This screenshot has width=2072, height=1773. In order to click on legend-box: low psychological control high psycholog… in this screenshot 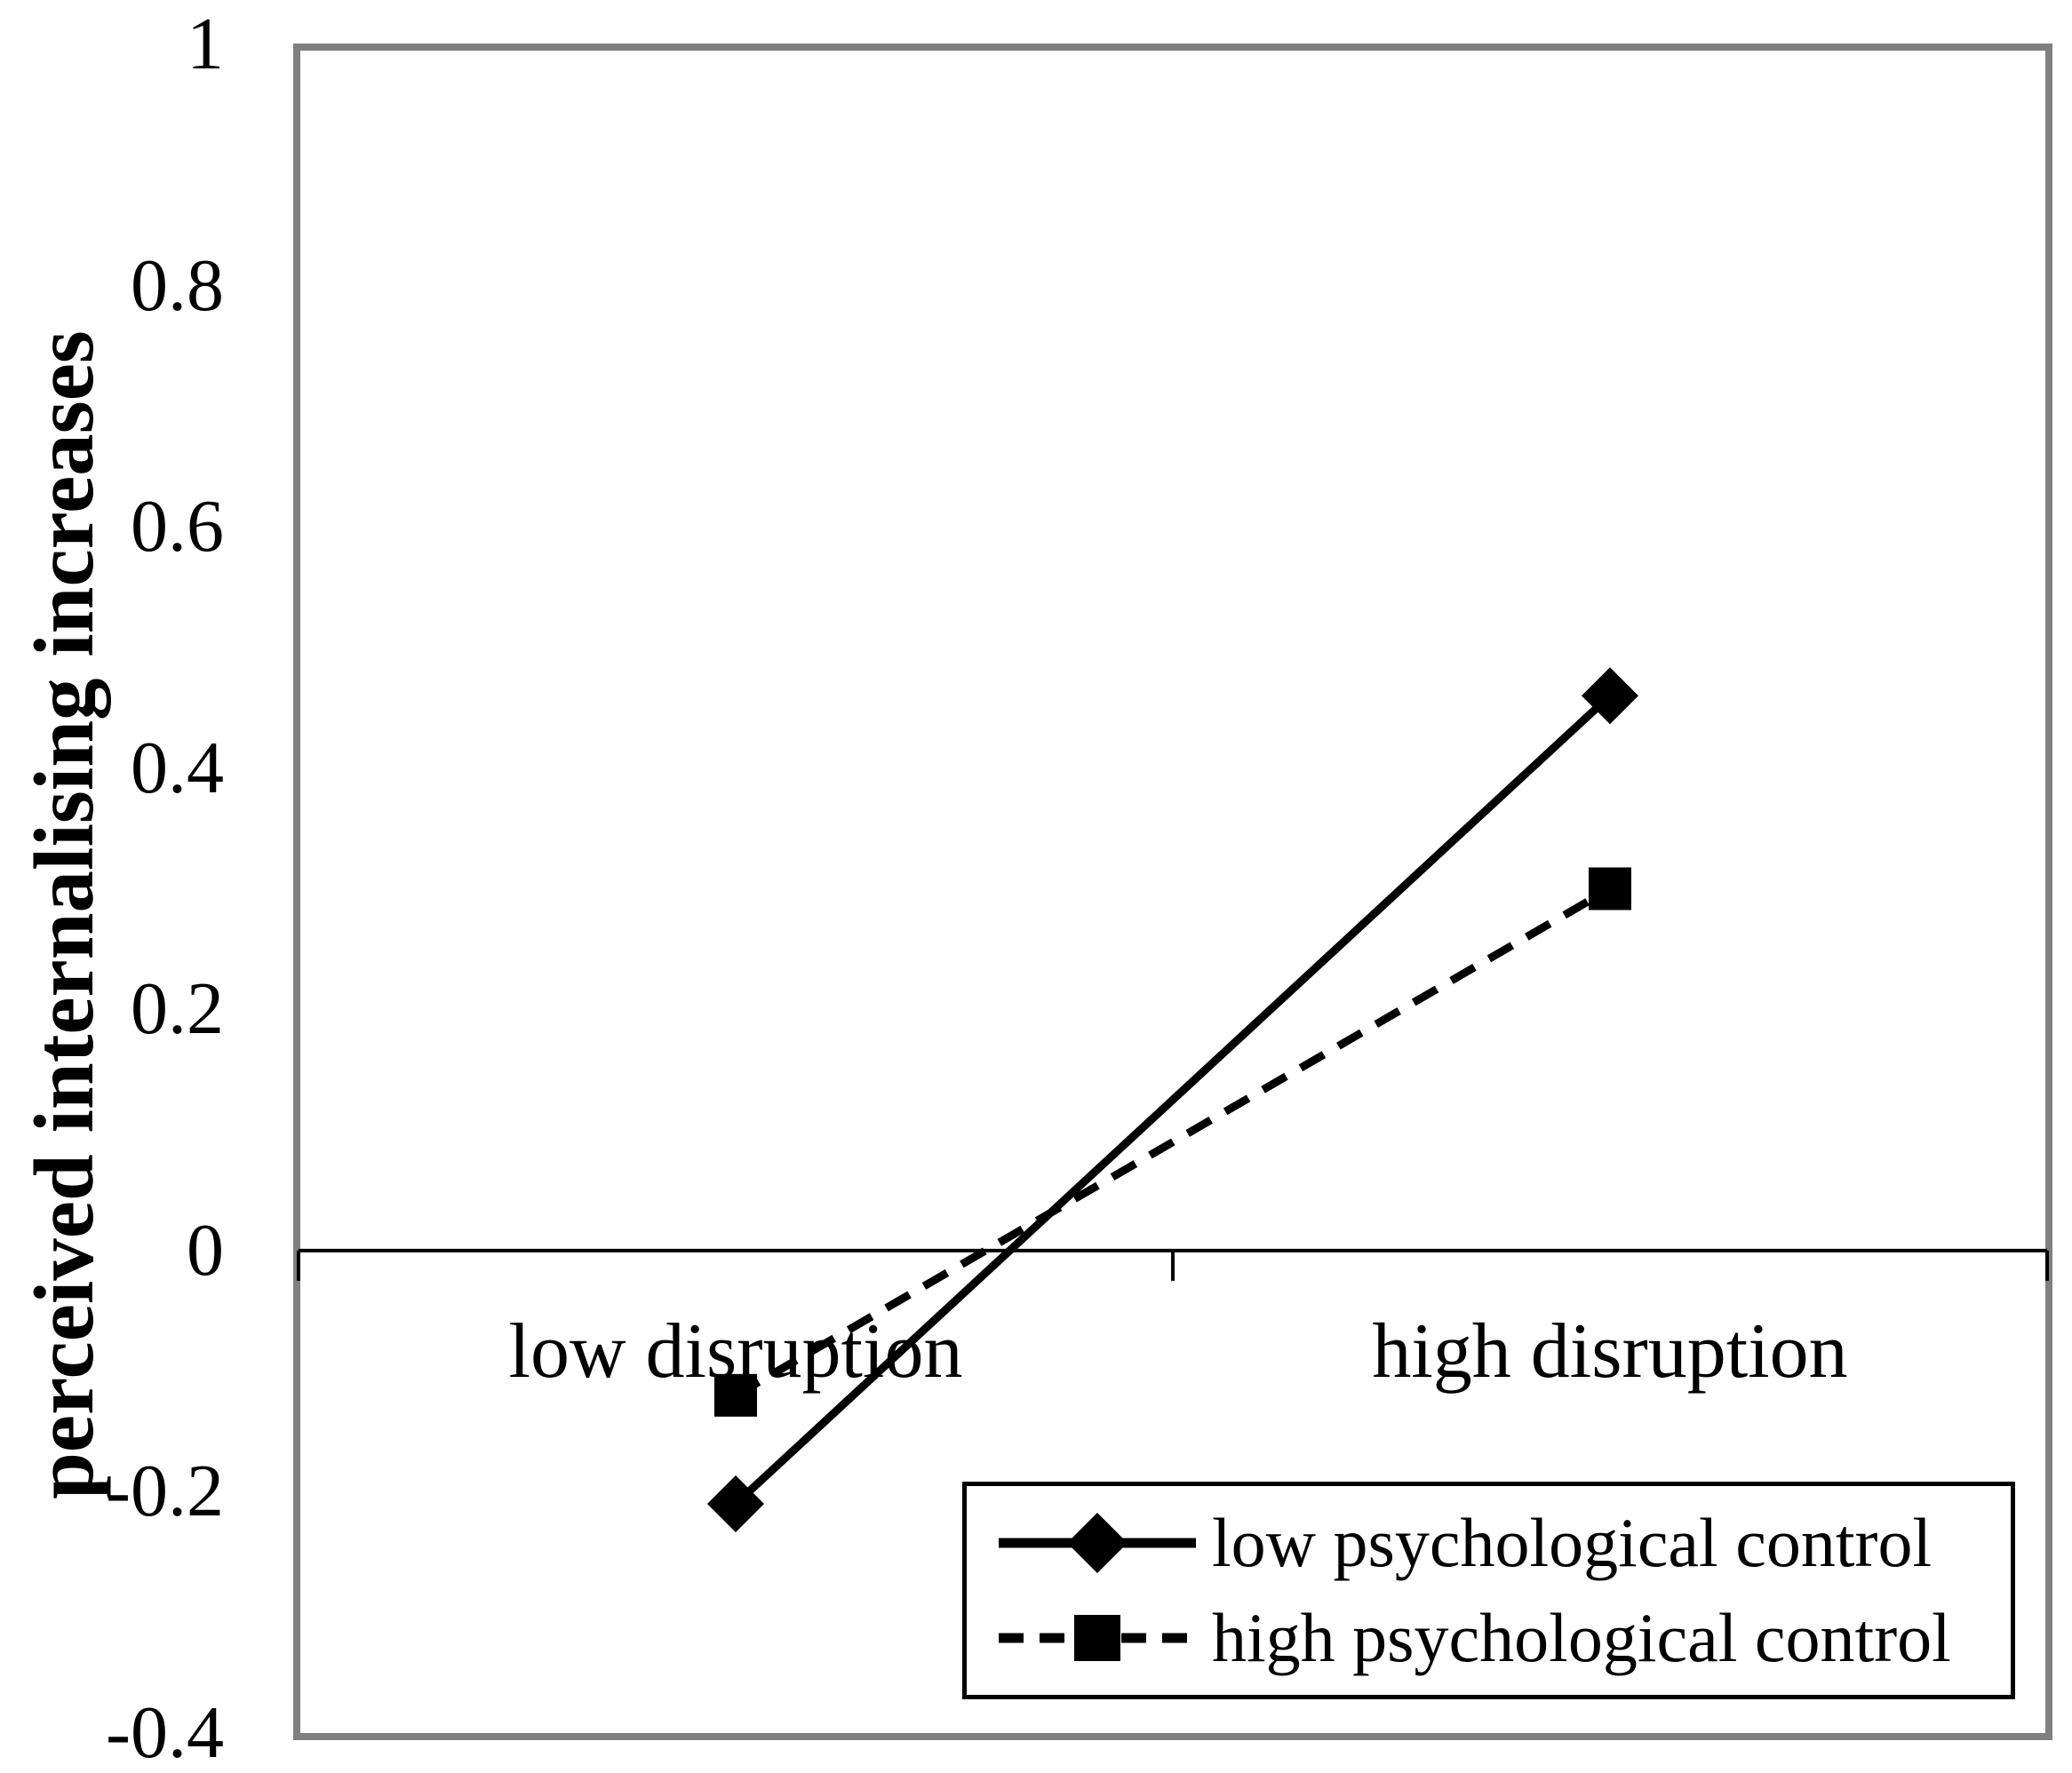, I will do `click(1489, 1590)`.